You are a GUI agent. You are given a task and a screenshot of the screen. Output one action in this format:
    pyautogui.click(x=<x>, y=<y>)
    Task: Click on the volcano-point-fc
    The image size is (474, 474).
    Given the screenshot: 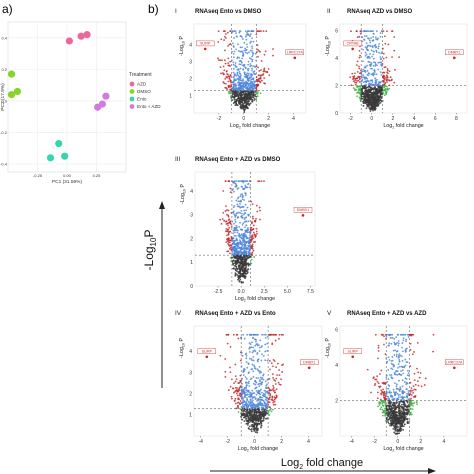 What is the action you would take?
    pyautogui.click(x=230, y=93)
    